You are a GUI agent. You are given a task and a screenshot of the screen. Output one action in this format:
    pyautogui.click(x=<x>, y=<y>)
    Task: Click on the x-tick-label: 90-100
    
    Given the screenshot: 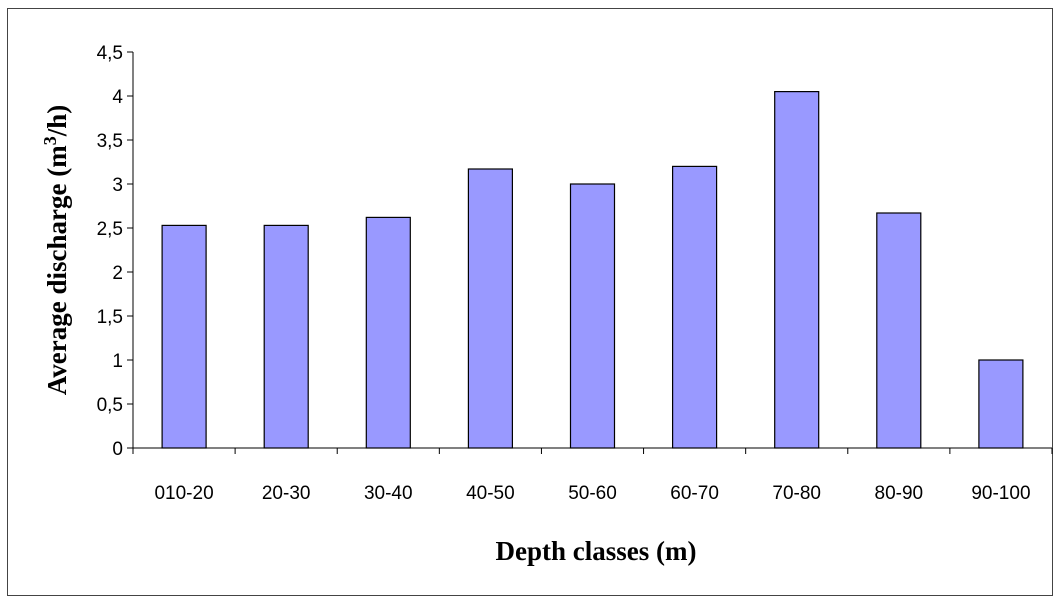 What is the action you would take?
    pyautogui.click(x=1000, y=493)
    